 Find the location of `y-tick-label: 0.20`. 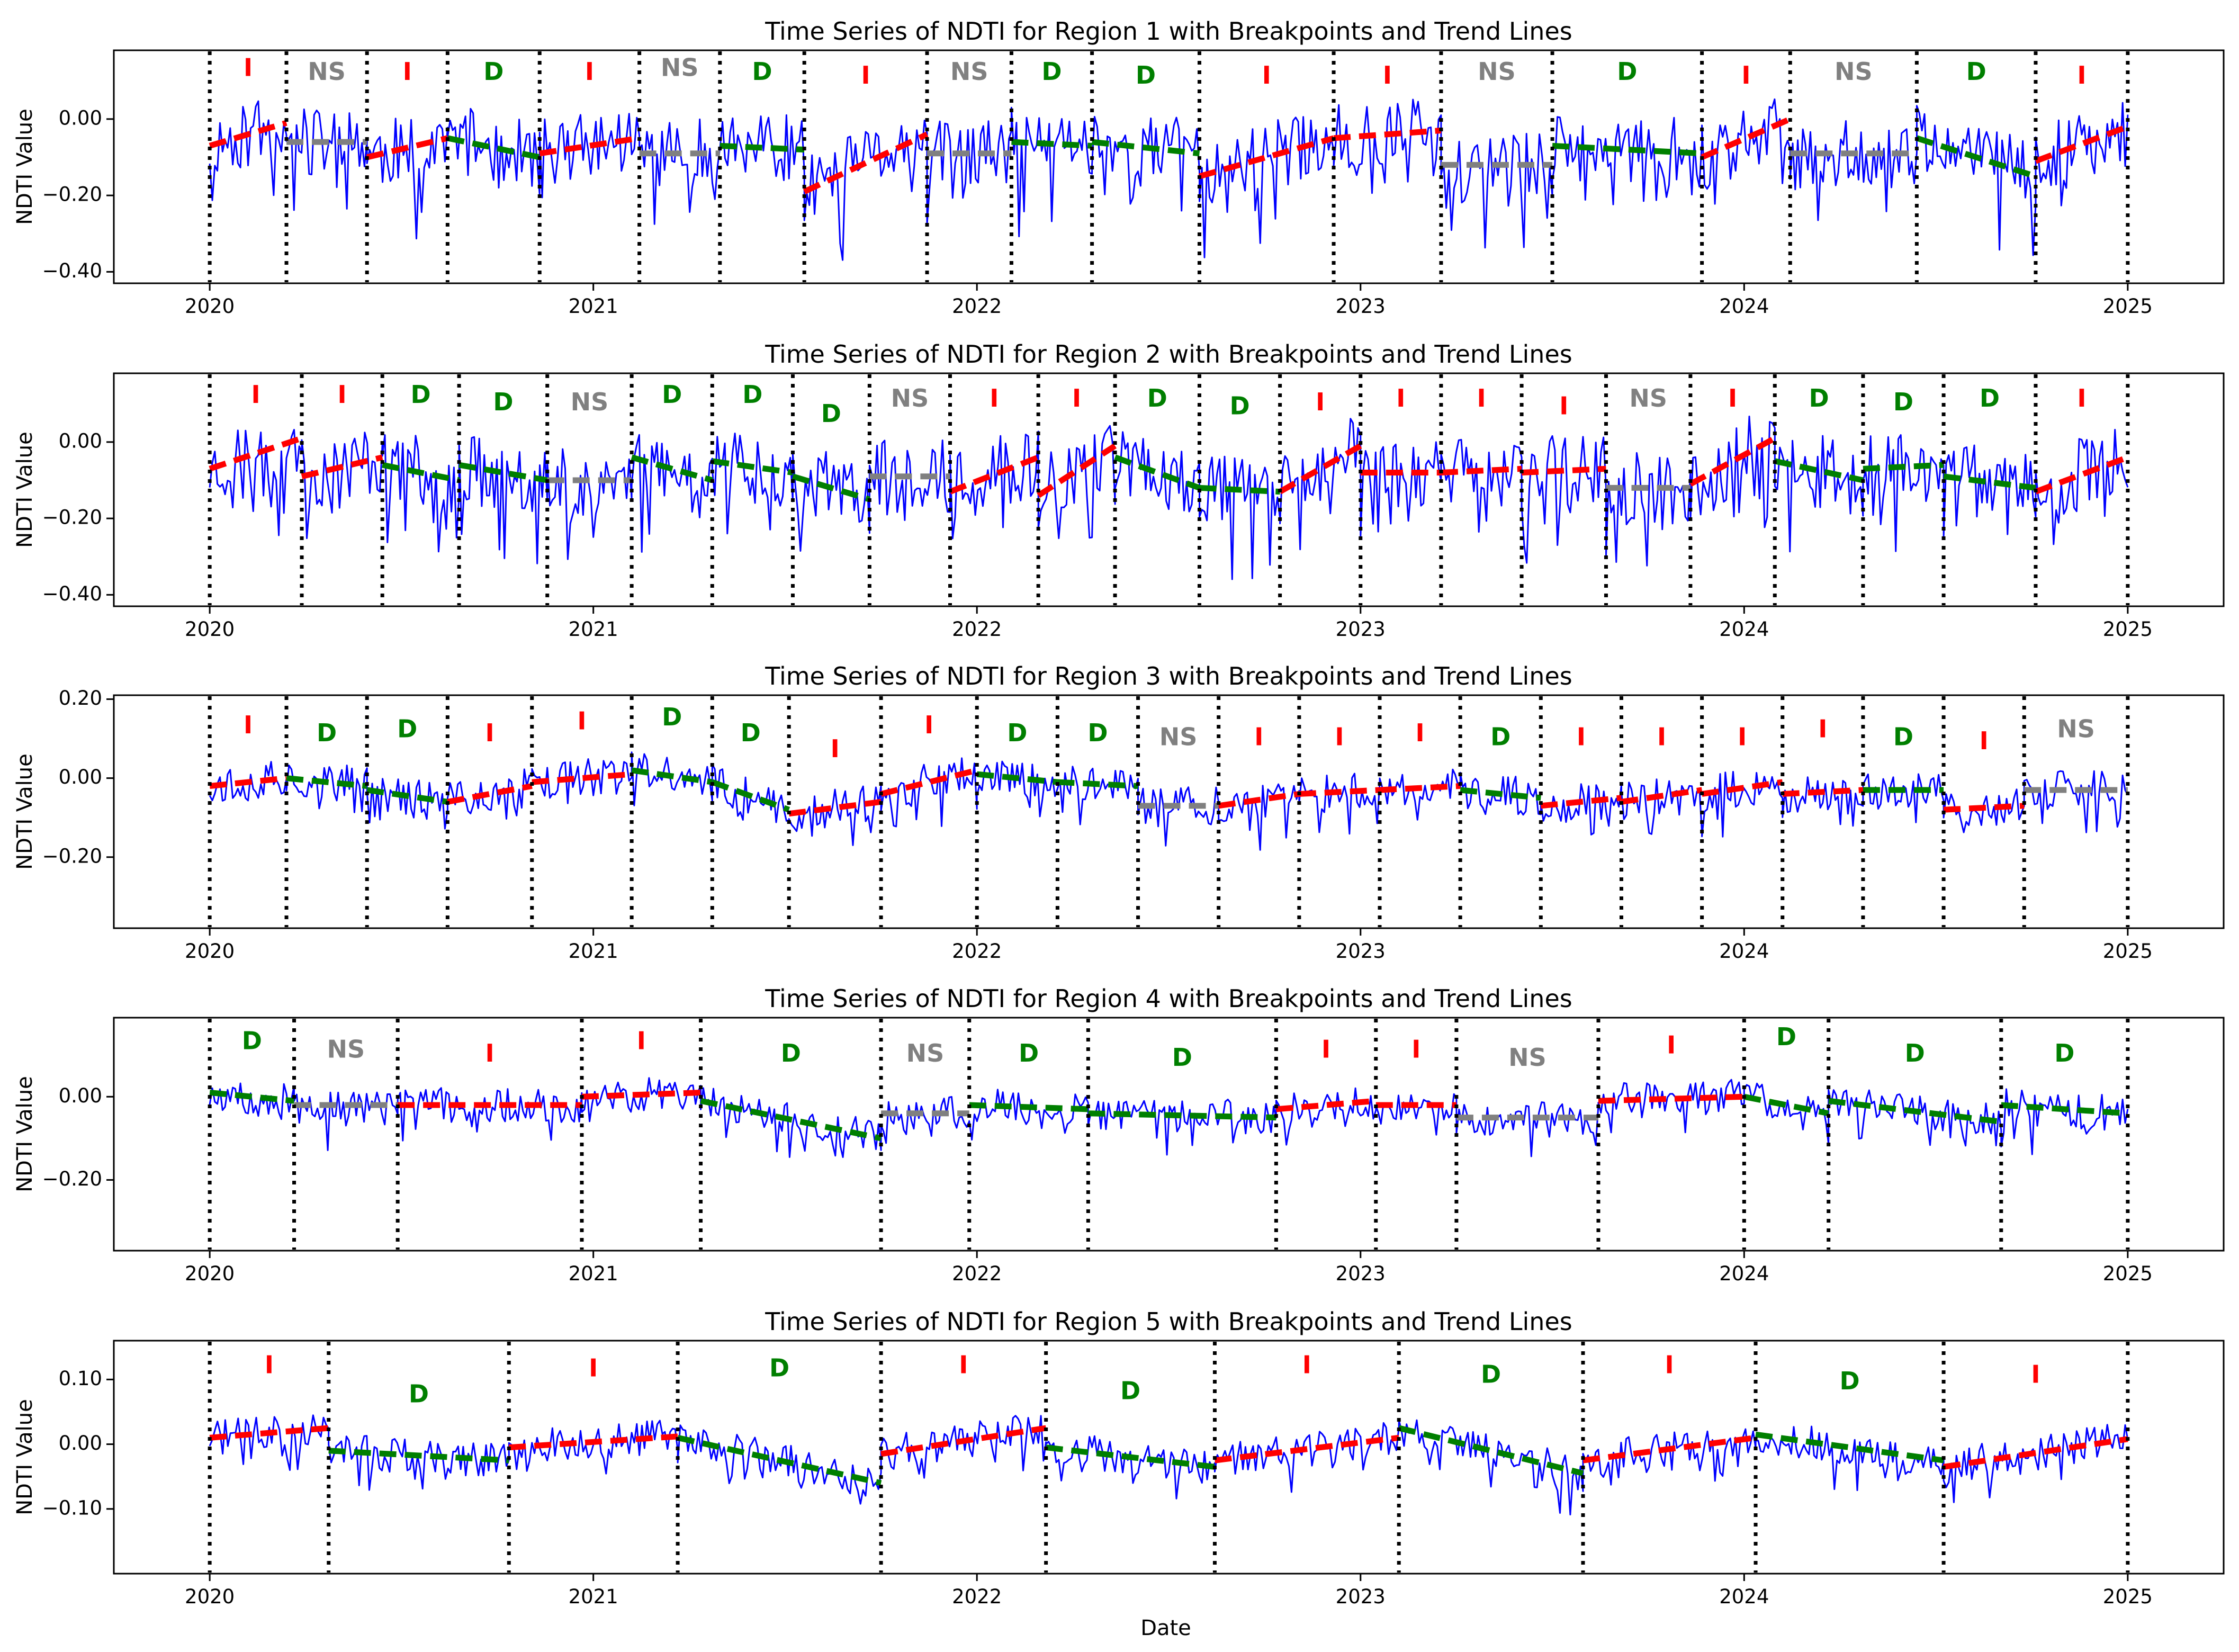

y-tick-label: 0.20 is located at coordinates (80, 698).